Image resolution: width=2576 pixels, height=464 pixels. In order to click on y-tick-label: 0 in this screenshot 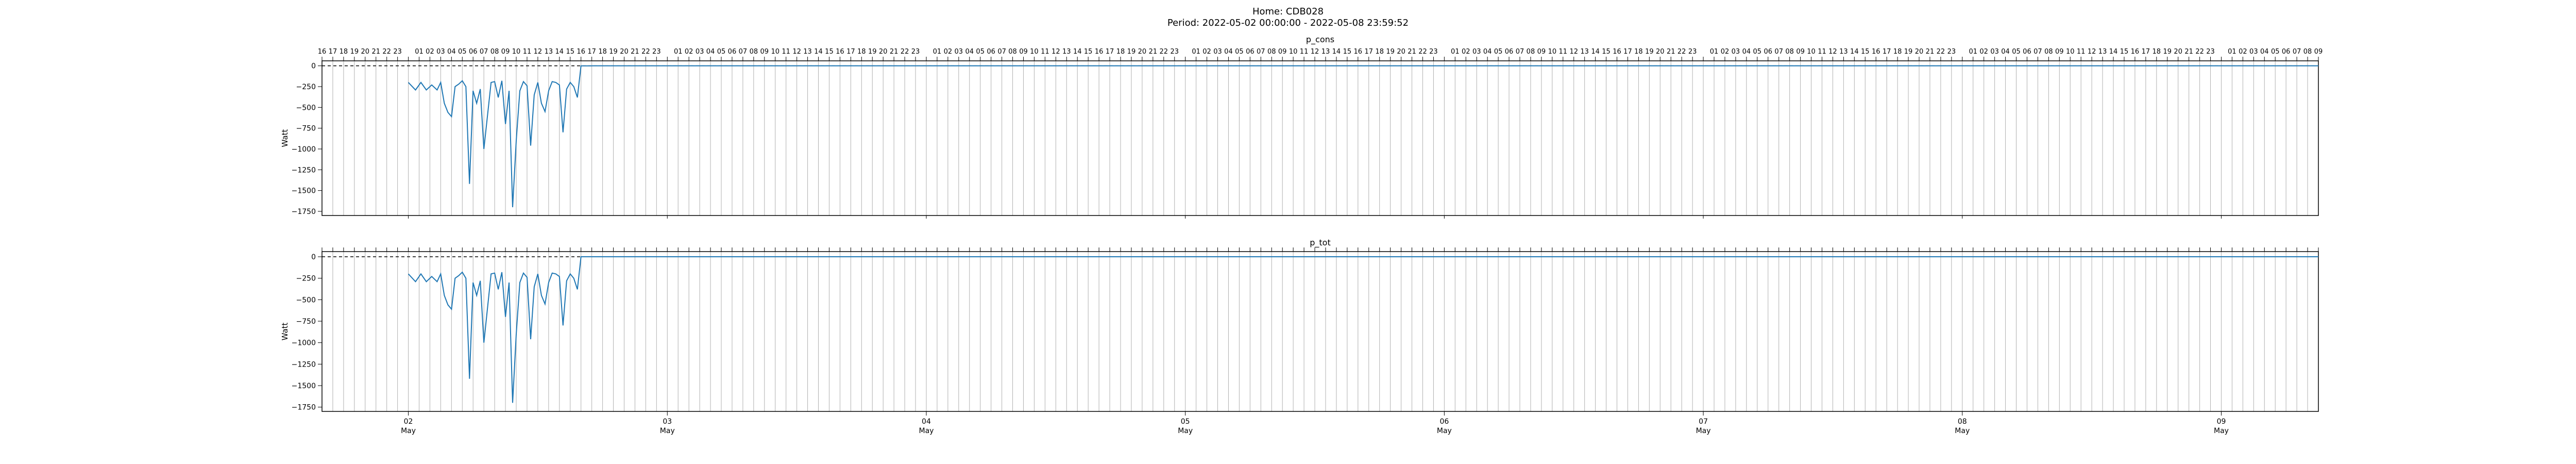, I will do `click(313, 257)`.